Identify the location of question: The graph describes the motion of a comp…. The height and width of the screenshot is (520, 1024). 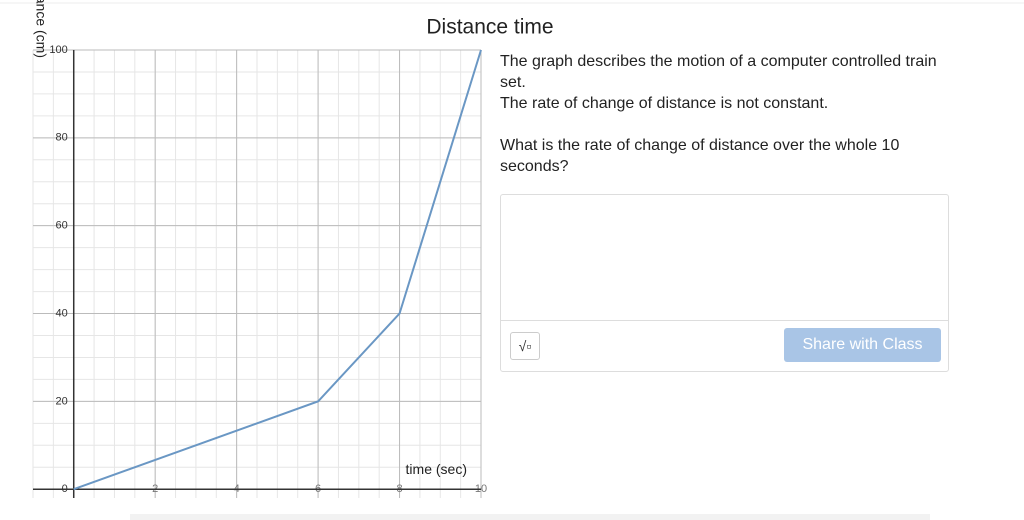
(725, 114).